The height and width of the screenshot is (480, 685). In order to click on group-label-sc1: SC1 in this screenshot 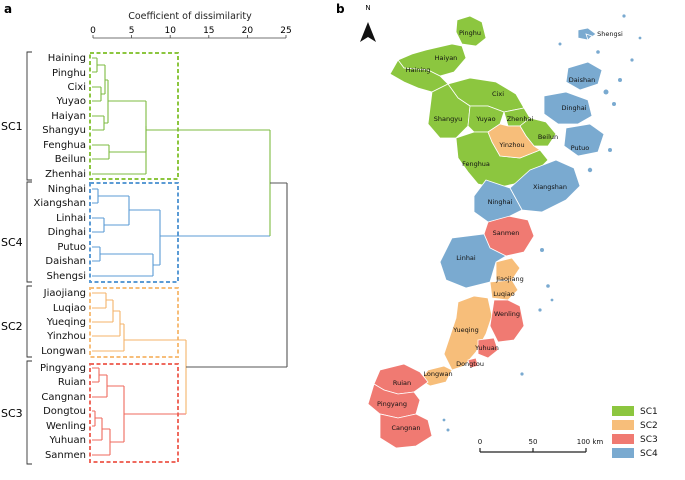, I will do `click(12, 126)`.